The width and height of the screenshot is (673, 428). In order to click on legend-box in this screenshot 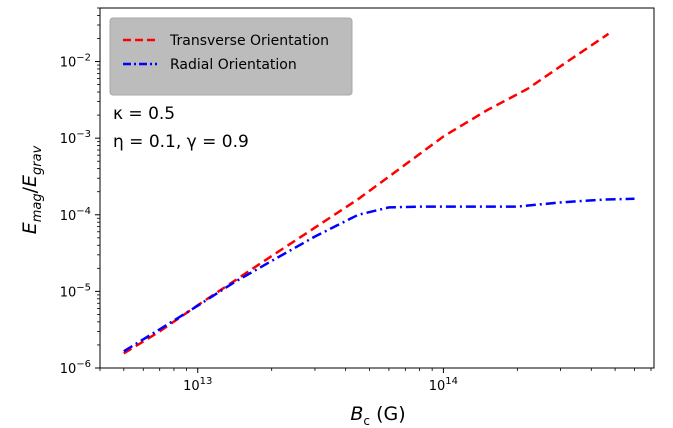, I will do `click(231, 56)`.